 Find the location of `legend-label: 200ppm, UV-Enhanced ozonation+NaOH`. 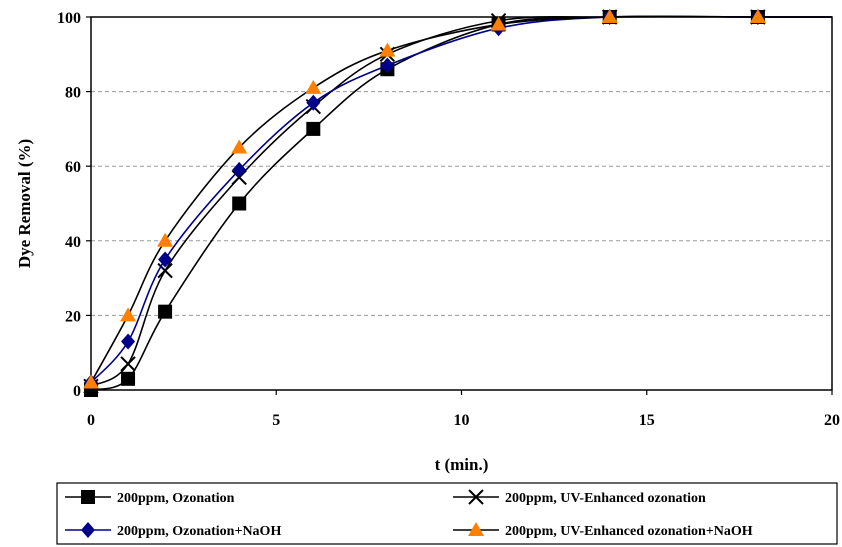

legend-label: 200ppm, UV-Enhanced ozonation+NaOH is located at coordinates (629, 531).